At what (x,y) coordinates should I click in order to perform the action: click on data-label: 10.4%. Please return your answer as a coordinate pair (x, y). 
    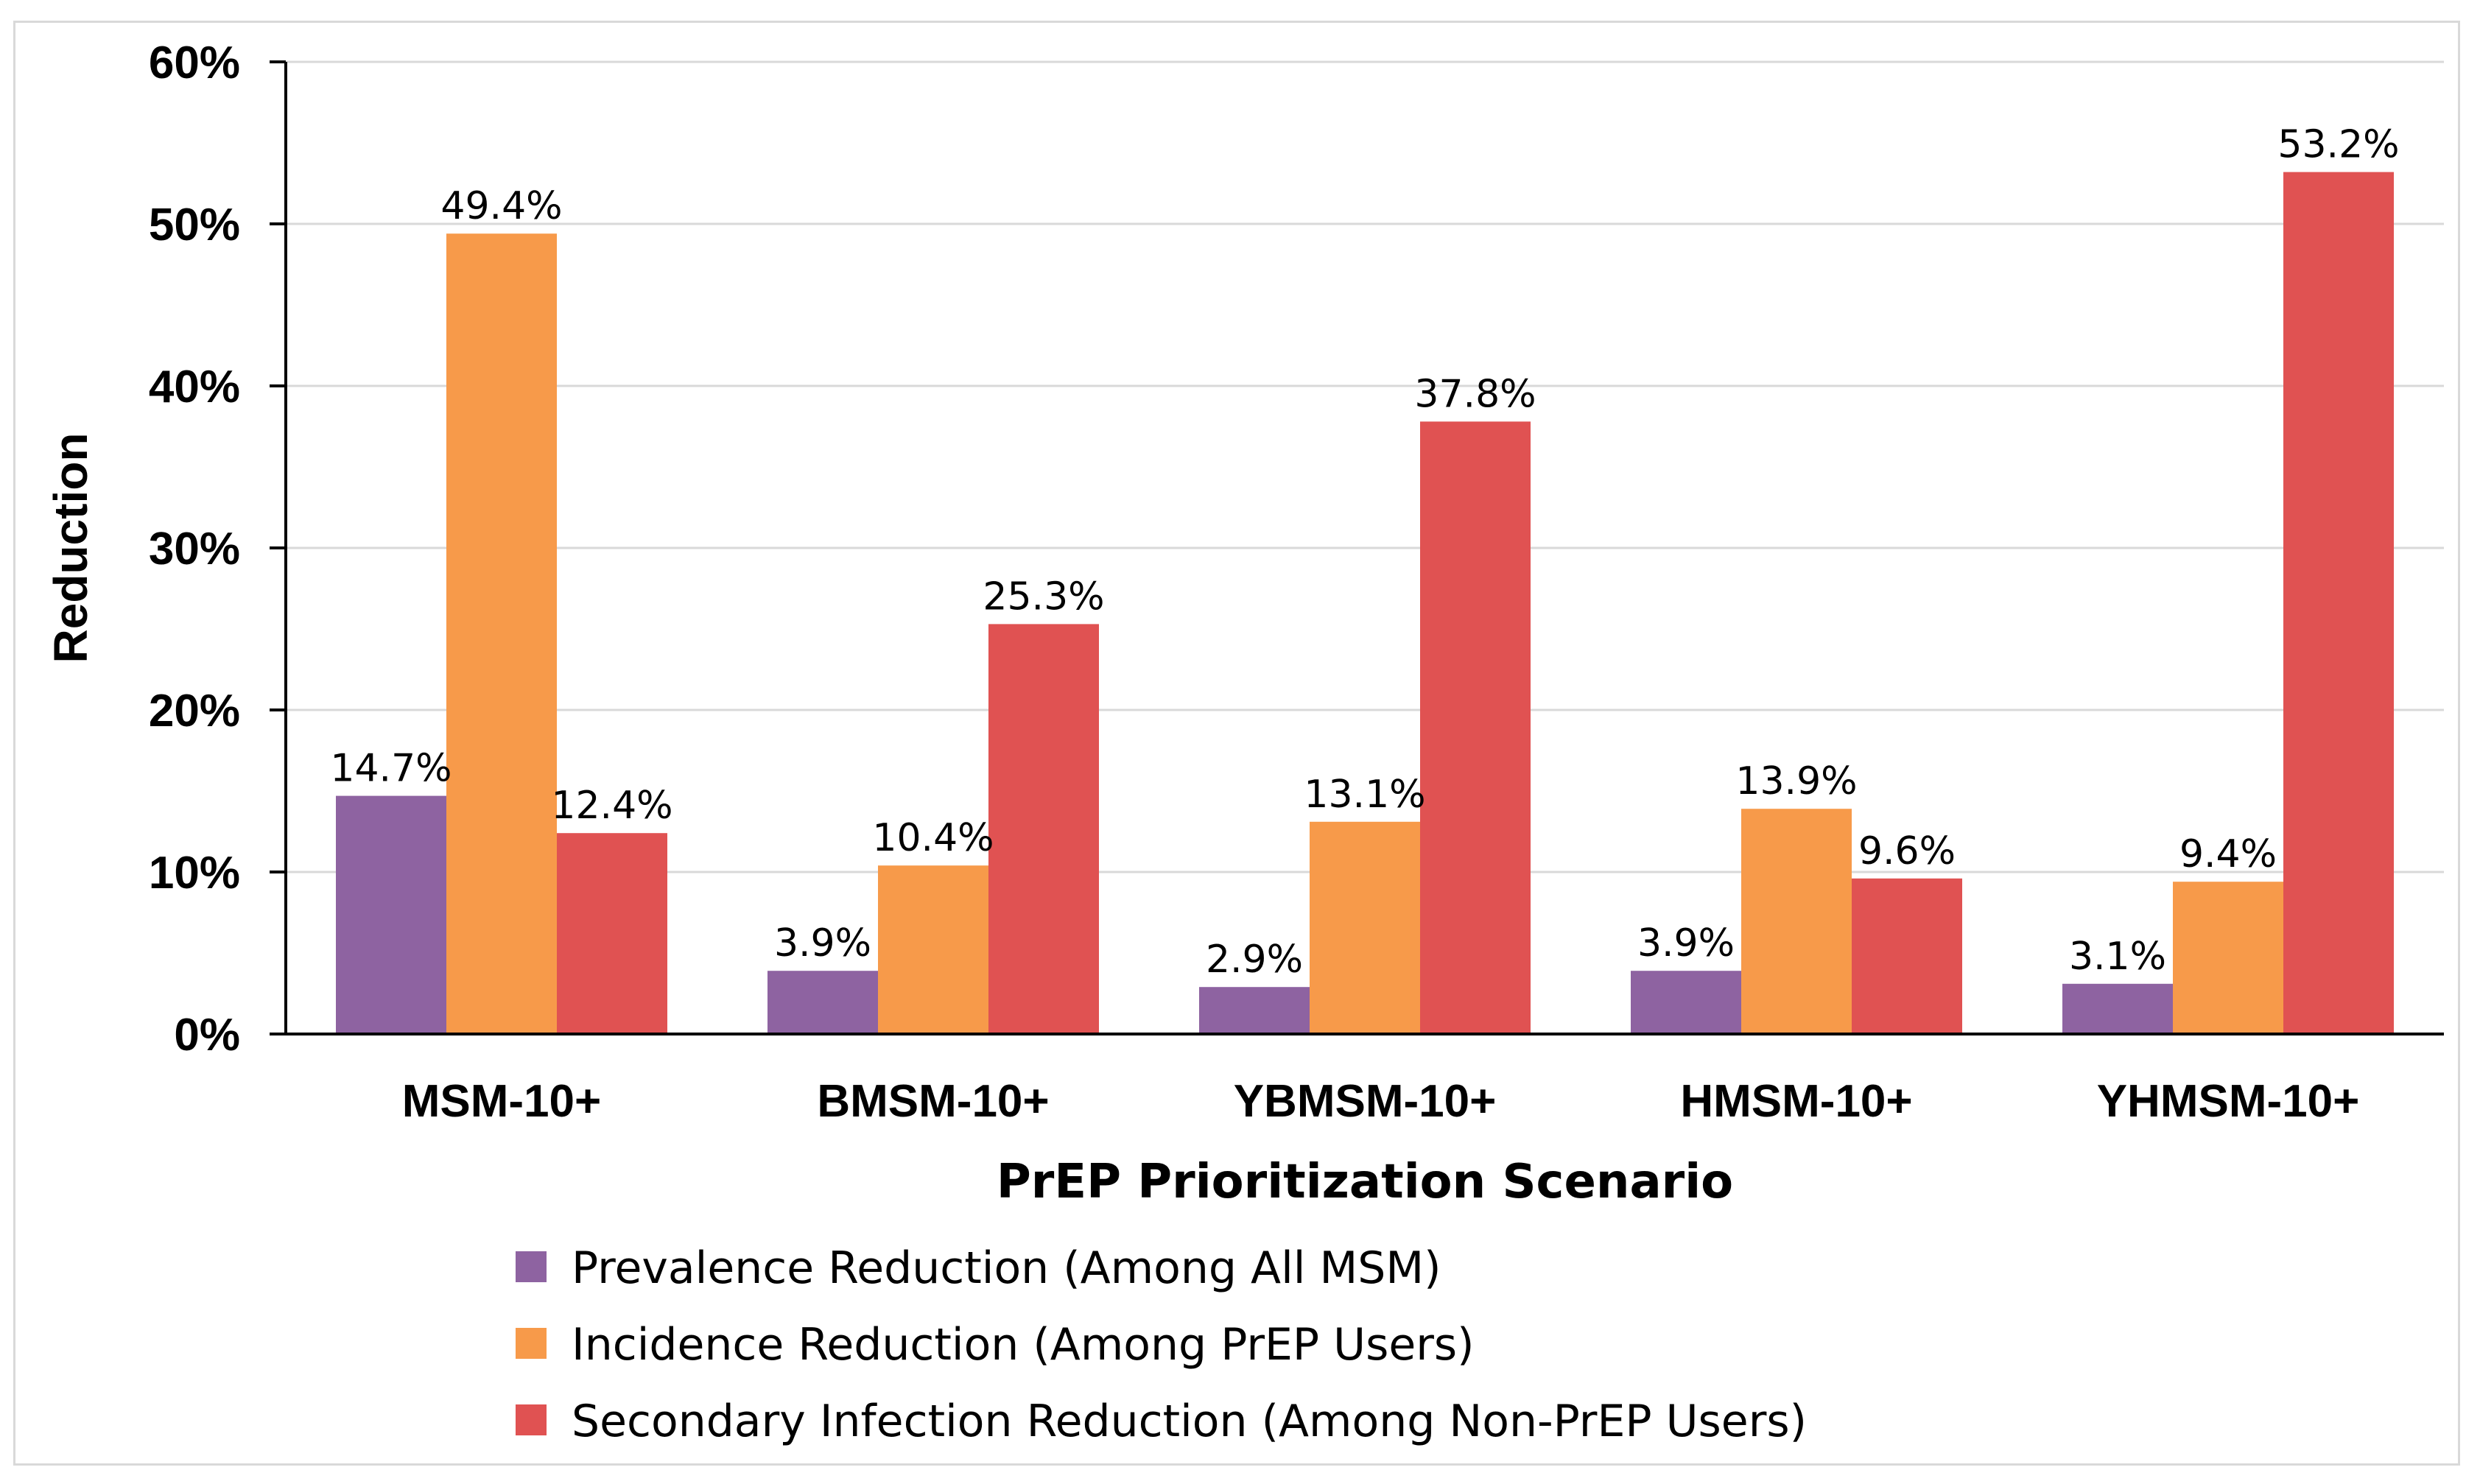
    Looking at the image, I should click on (933, 838).